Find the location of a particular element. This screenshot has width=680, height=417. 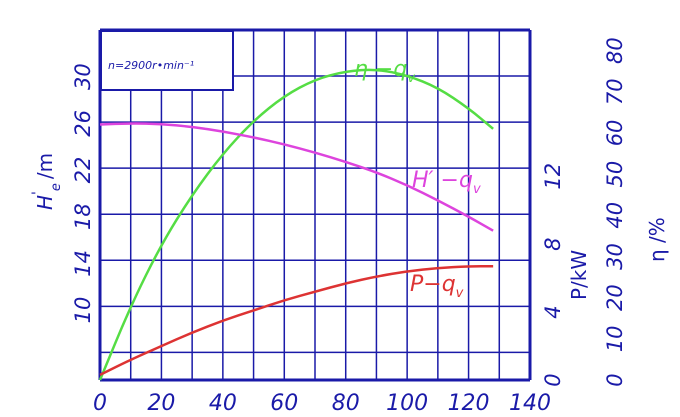

efficiency-tick-label: 0 is located at coordinates (615, 379).